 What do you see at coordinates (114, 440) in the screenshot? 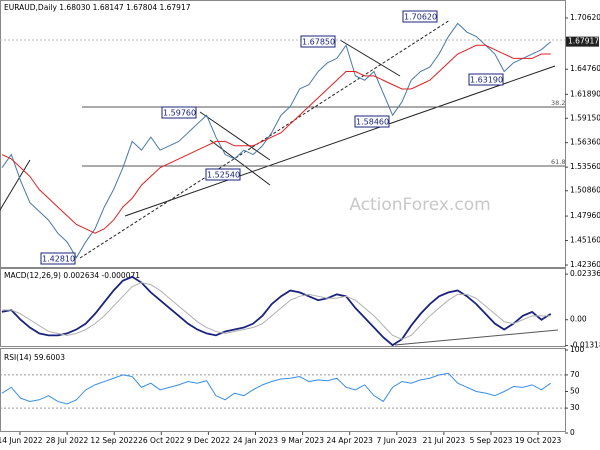
I see `x-tick-label: 12 Sep 2022` at bounding box center [114, 440].